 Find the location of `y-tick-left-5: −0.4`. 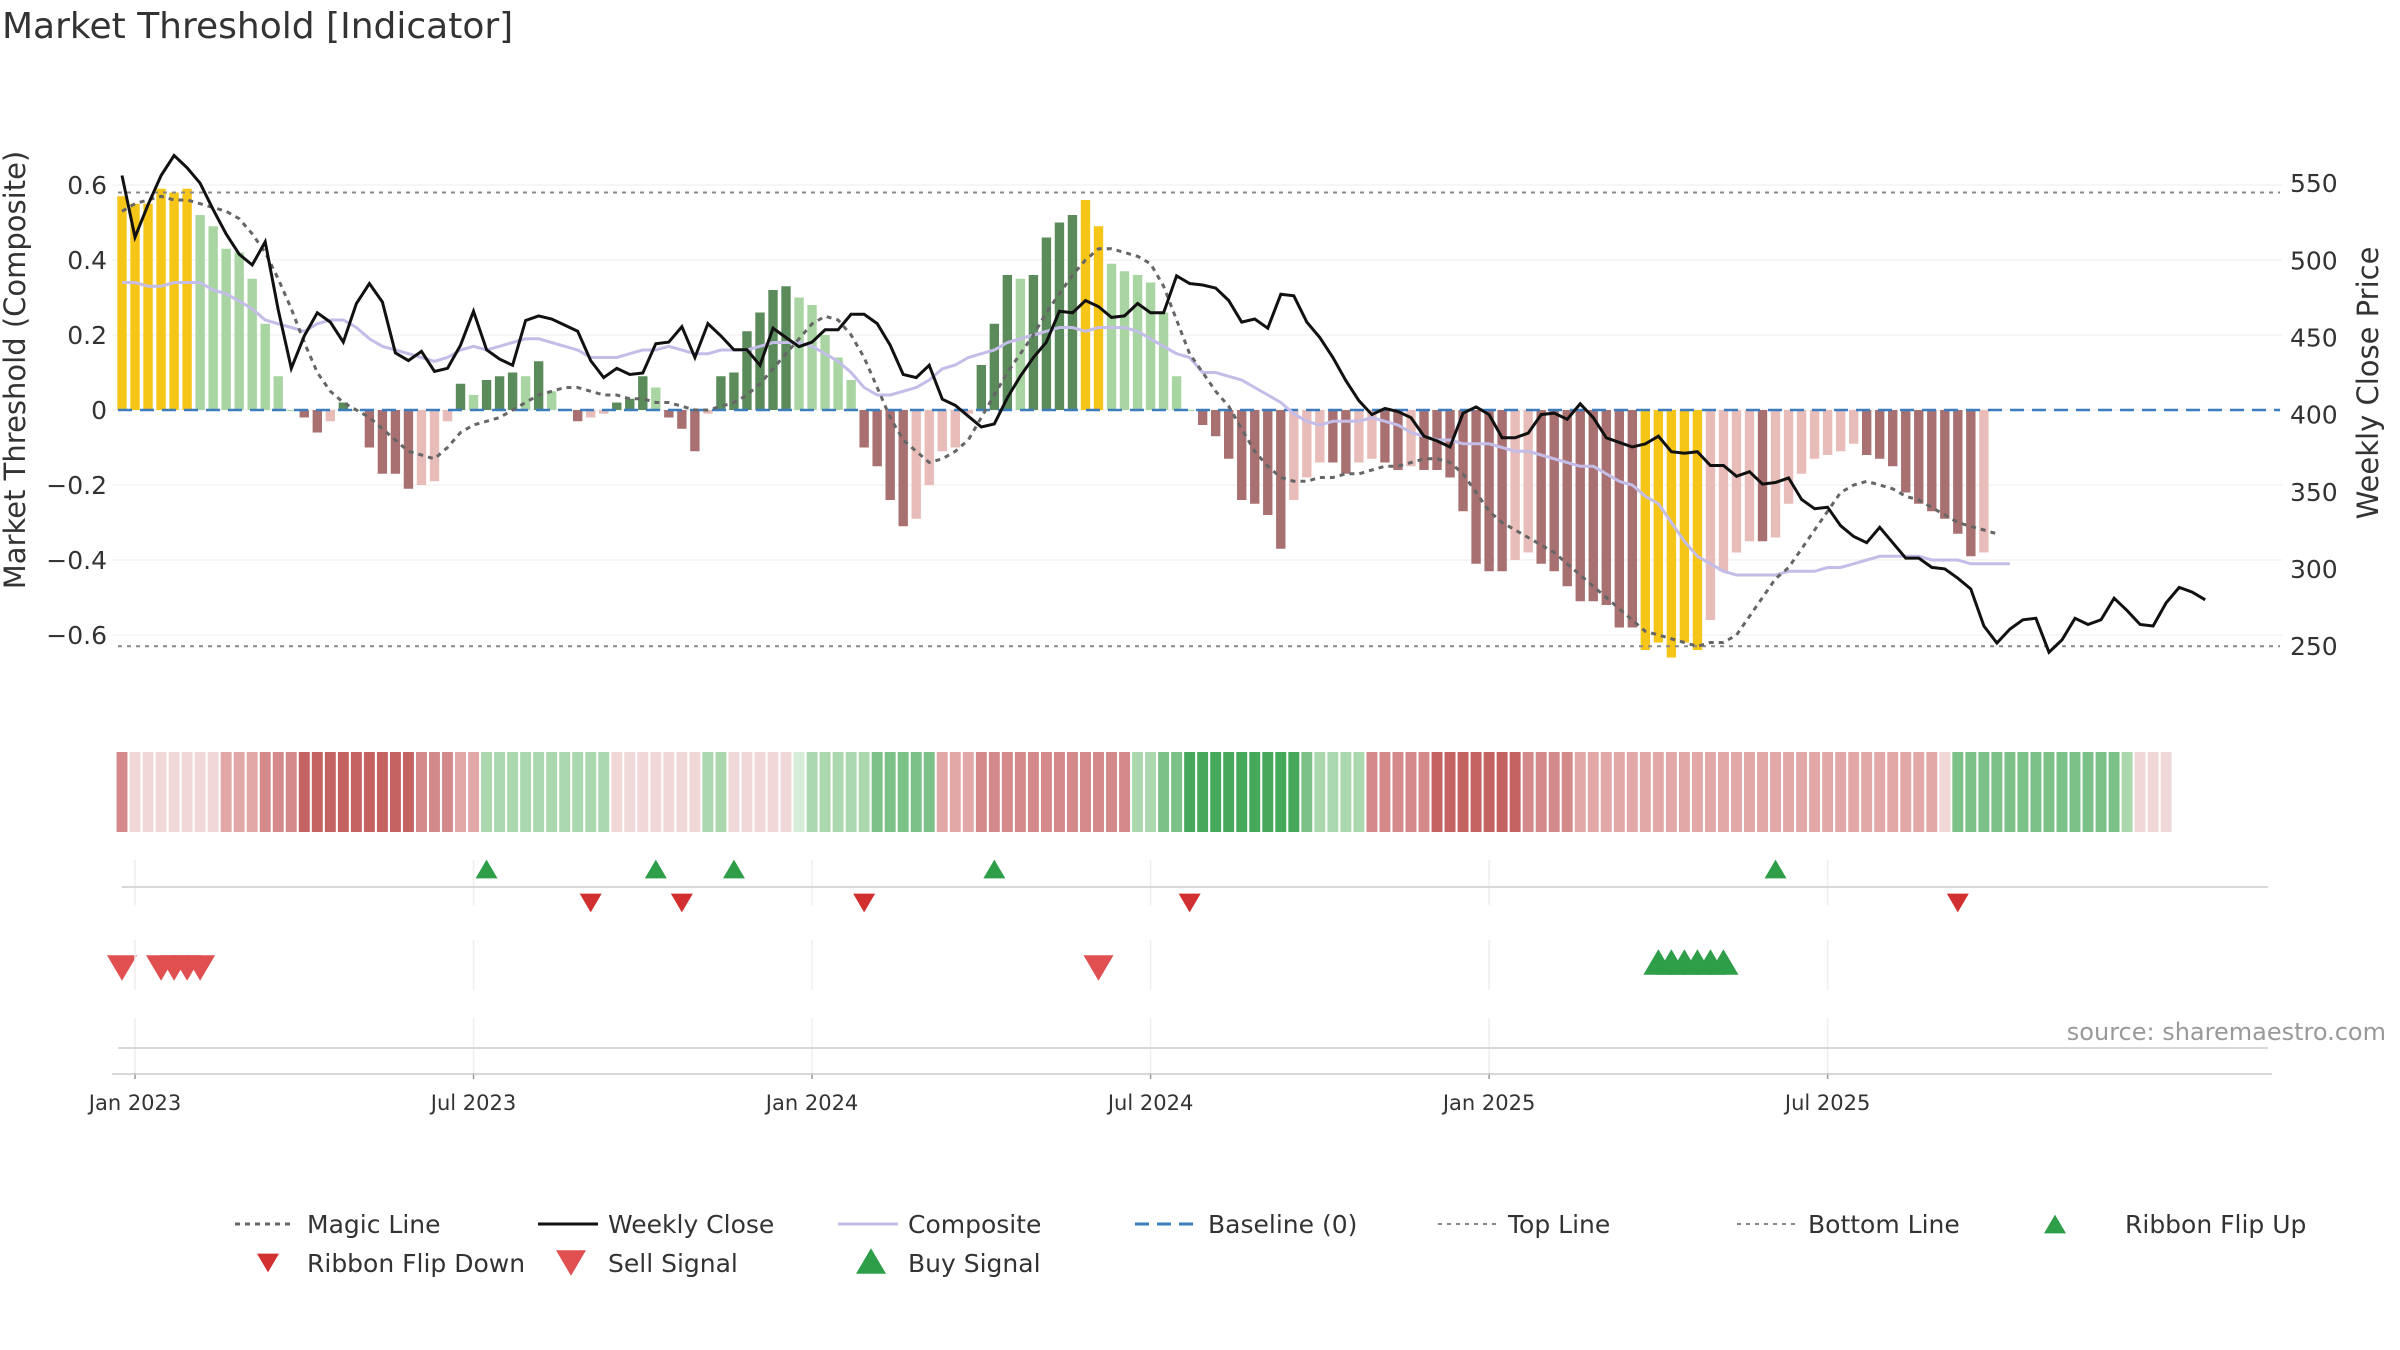

y-tick-left-5: −0.4 is located at coordinates (76, 560).